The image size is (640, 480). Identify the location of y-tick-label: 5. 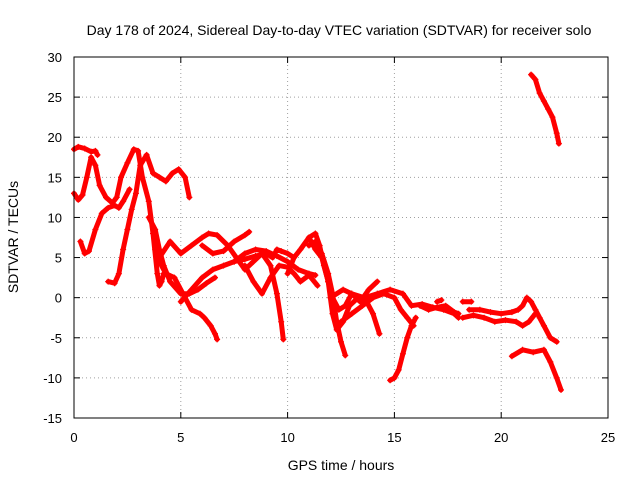
(58, 258).